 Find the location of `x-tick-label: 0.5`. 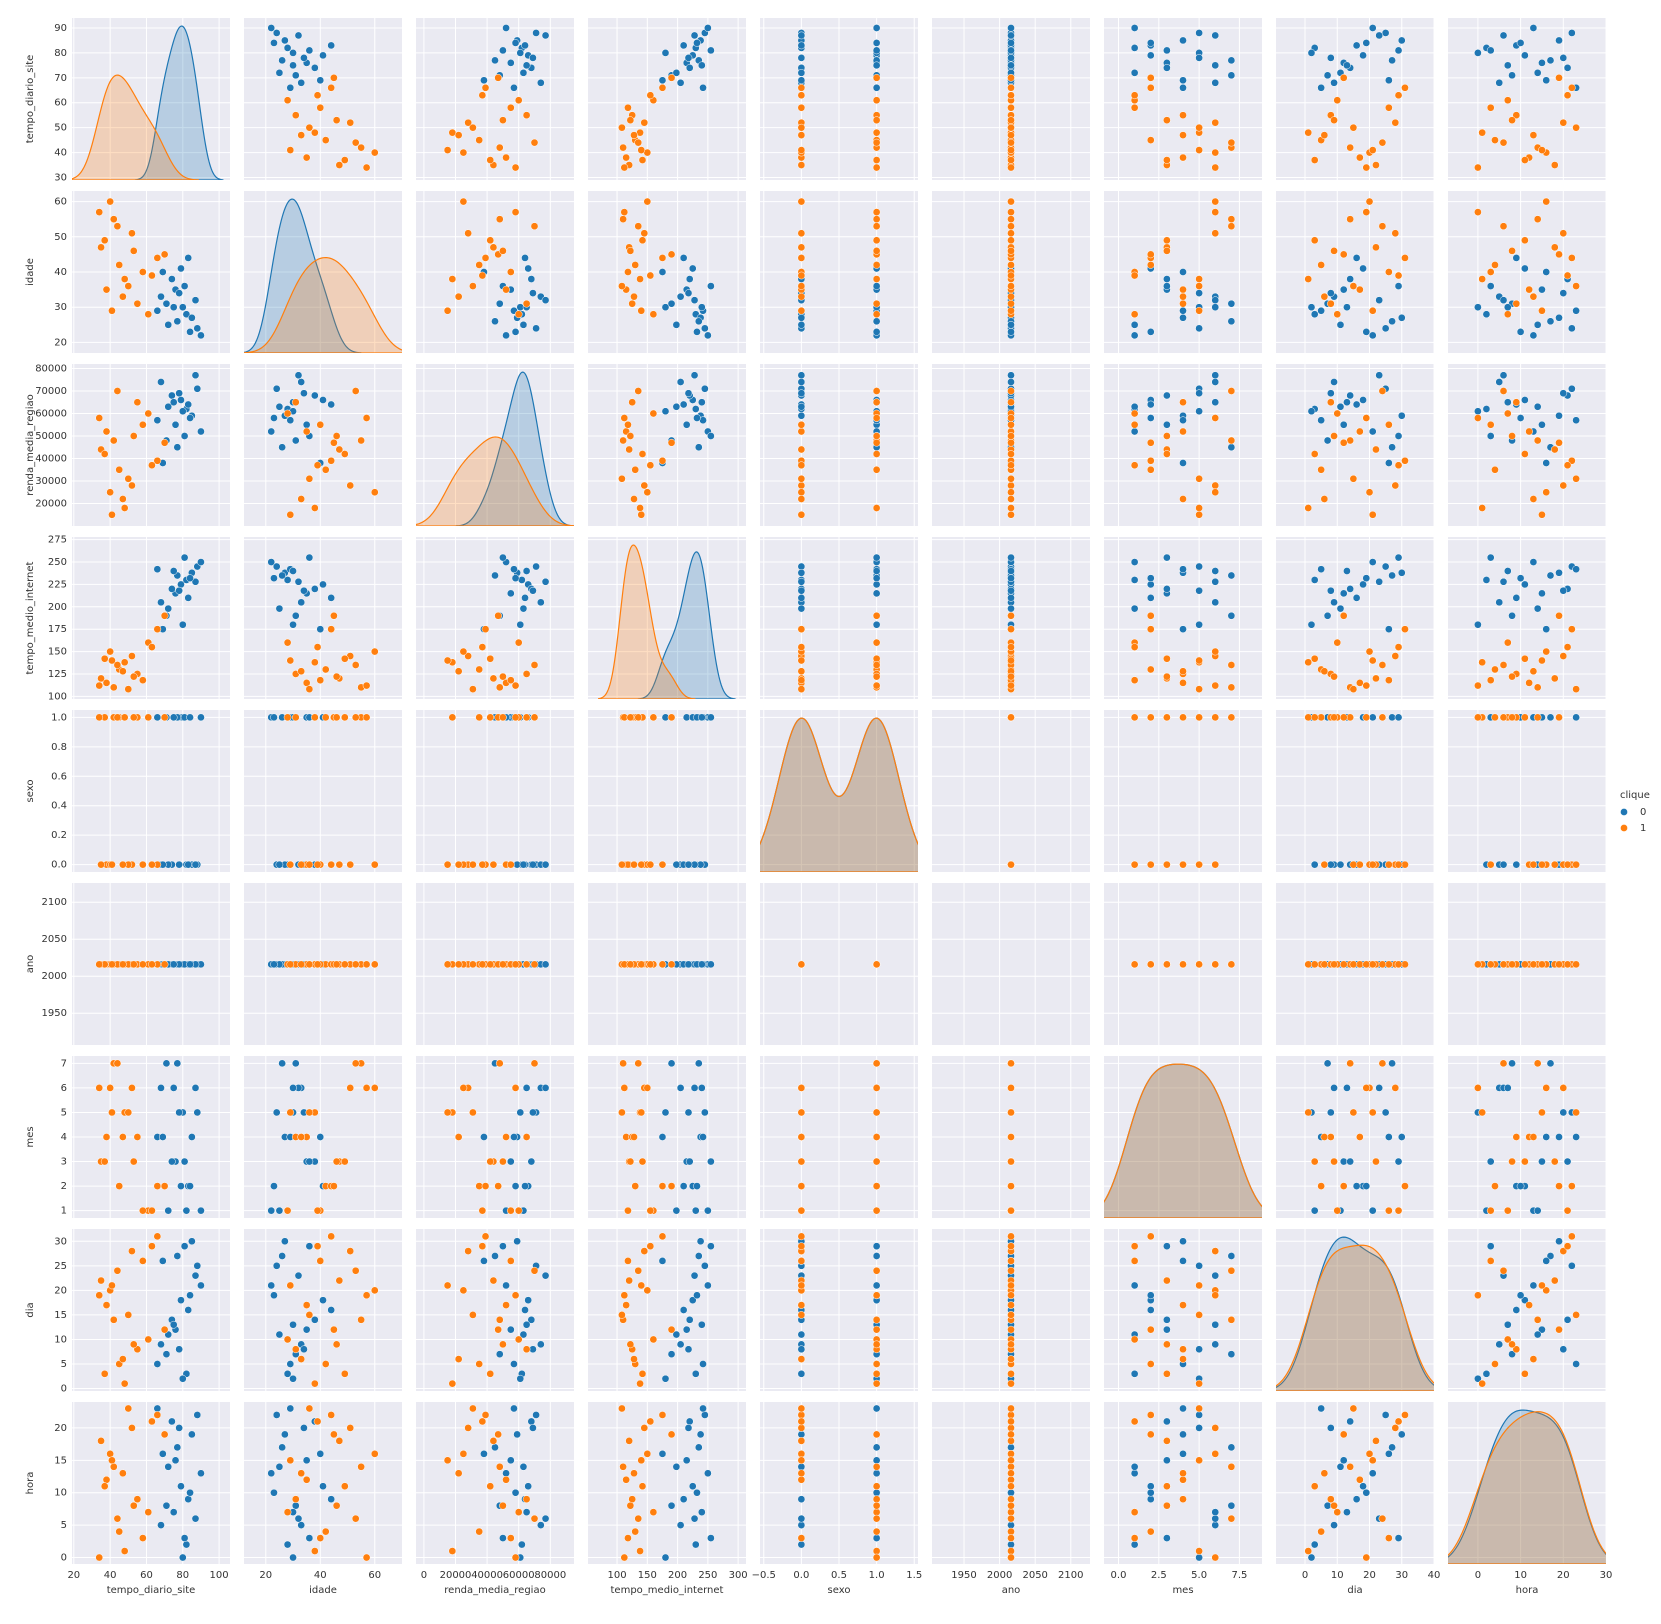

x-tick-label: 0.5 is located at coordinates (839, 1575).